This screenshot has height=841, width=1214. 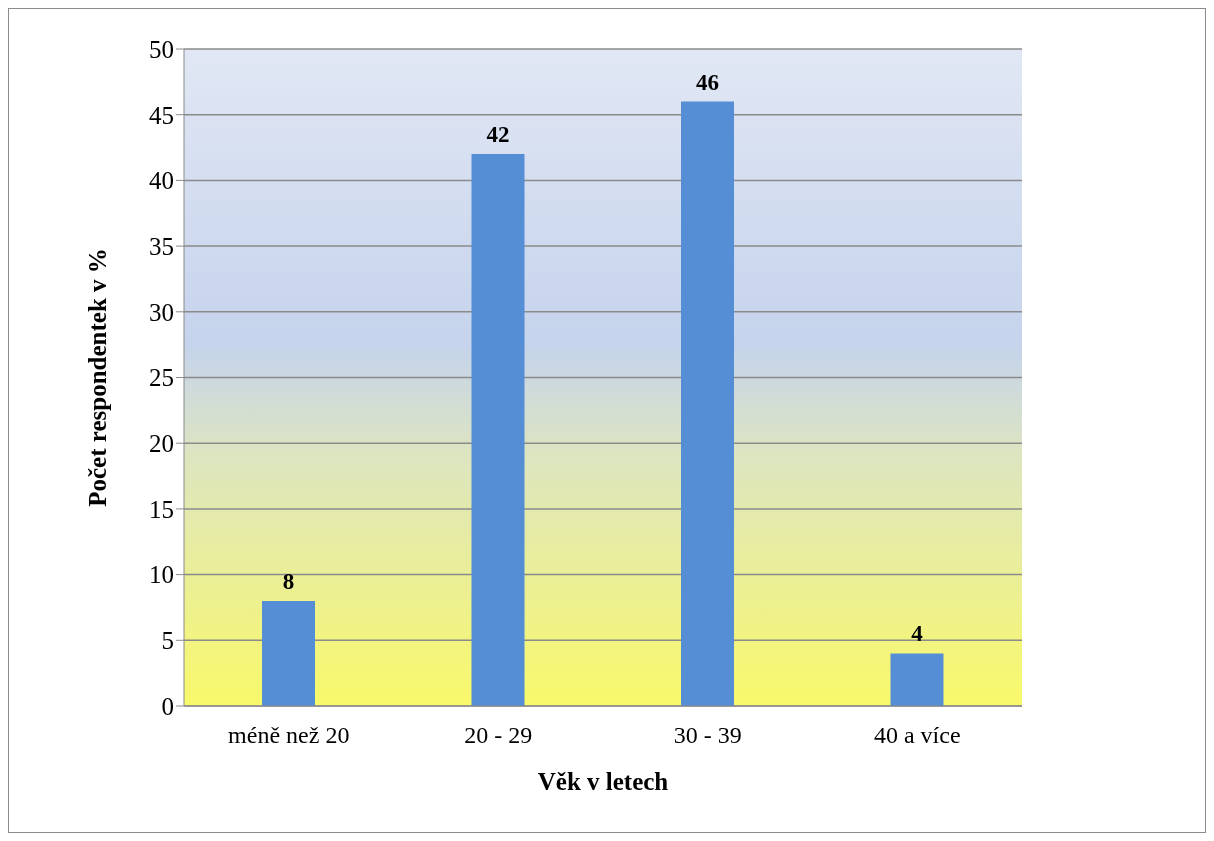 What do you see at coordinates (97, 377) in the screenshot?
I see `y-axis-title: Počet respondentek v %` at bounding box center [97, 377].